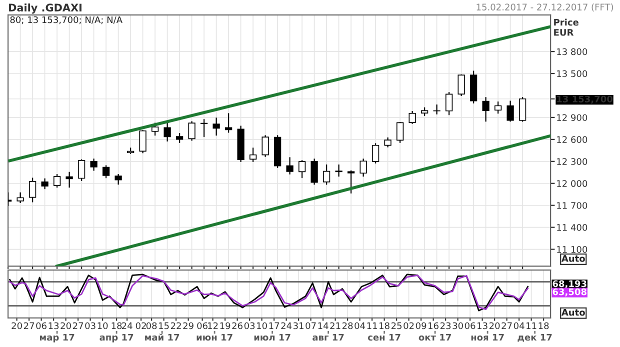  Describe the element at coordinates (213, 326) in the screenshot. I see `x-tick-label: 12` at that location.